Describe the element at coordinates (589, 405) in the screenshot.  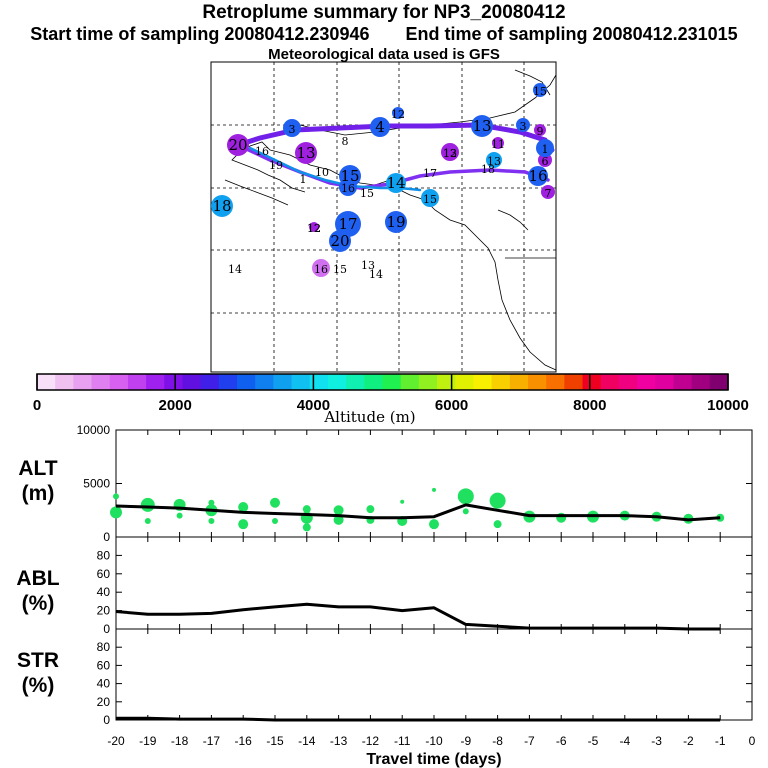
I see `colorbar-tick-label: 8000` at that location.